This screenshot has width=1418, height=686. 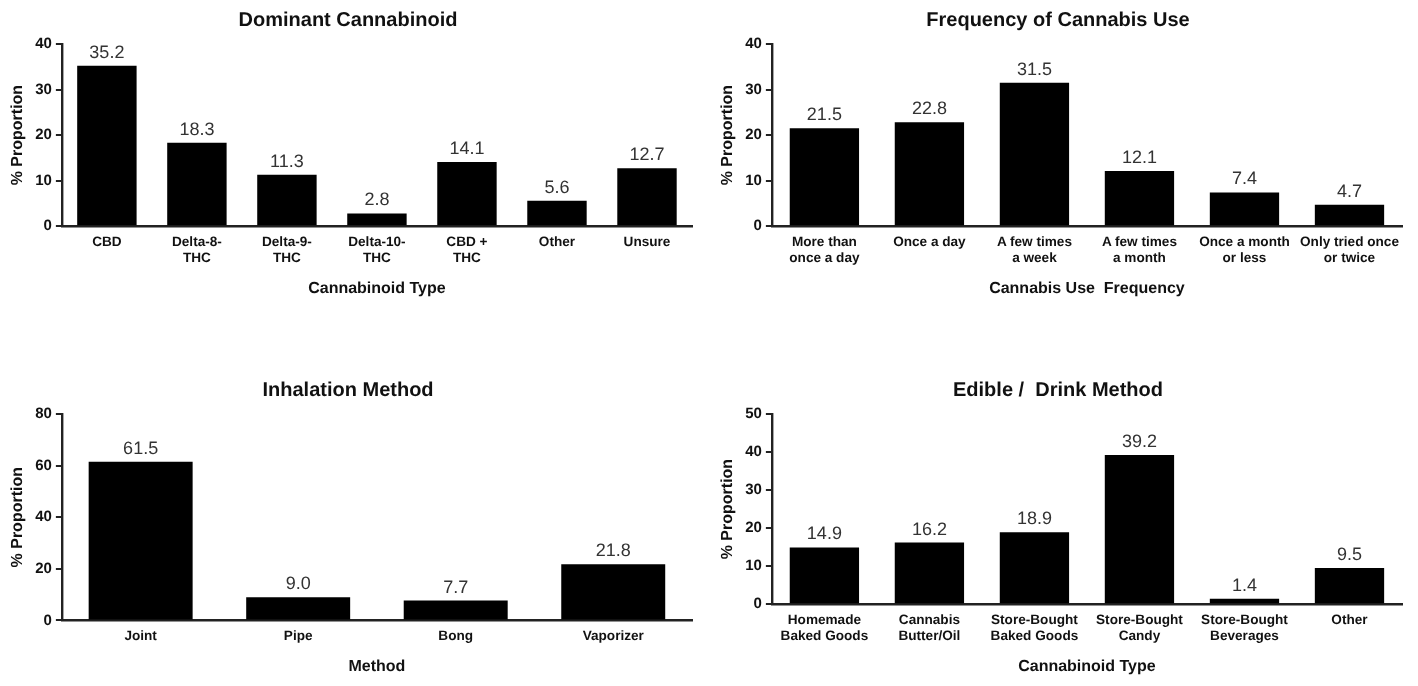 What do you see at coordinates (824, 114) in the screenshot?
I see `data-label: 21.5` at bounding box center [824, 114].